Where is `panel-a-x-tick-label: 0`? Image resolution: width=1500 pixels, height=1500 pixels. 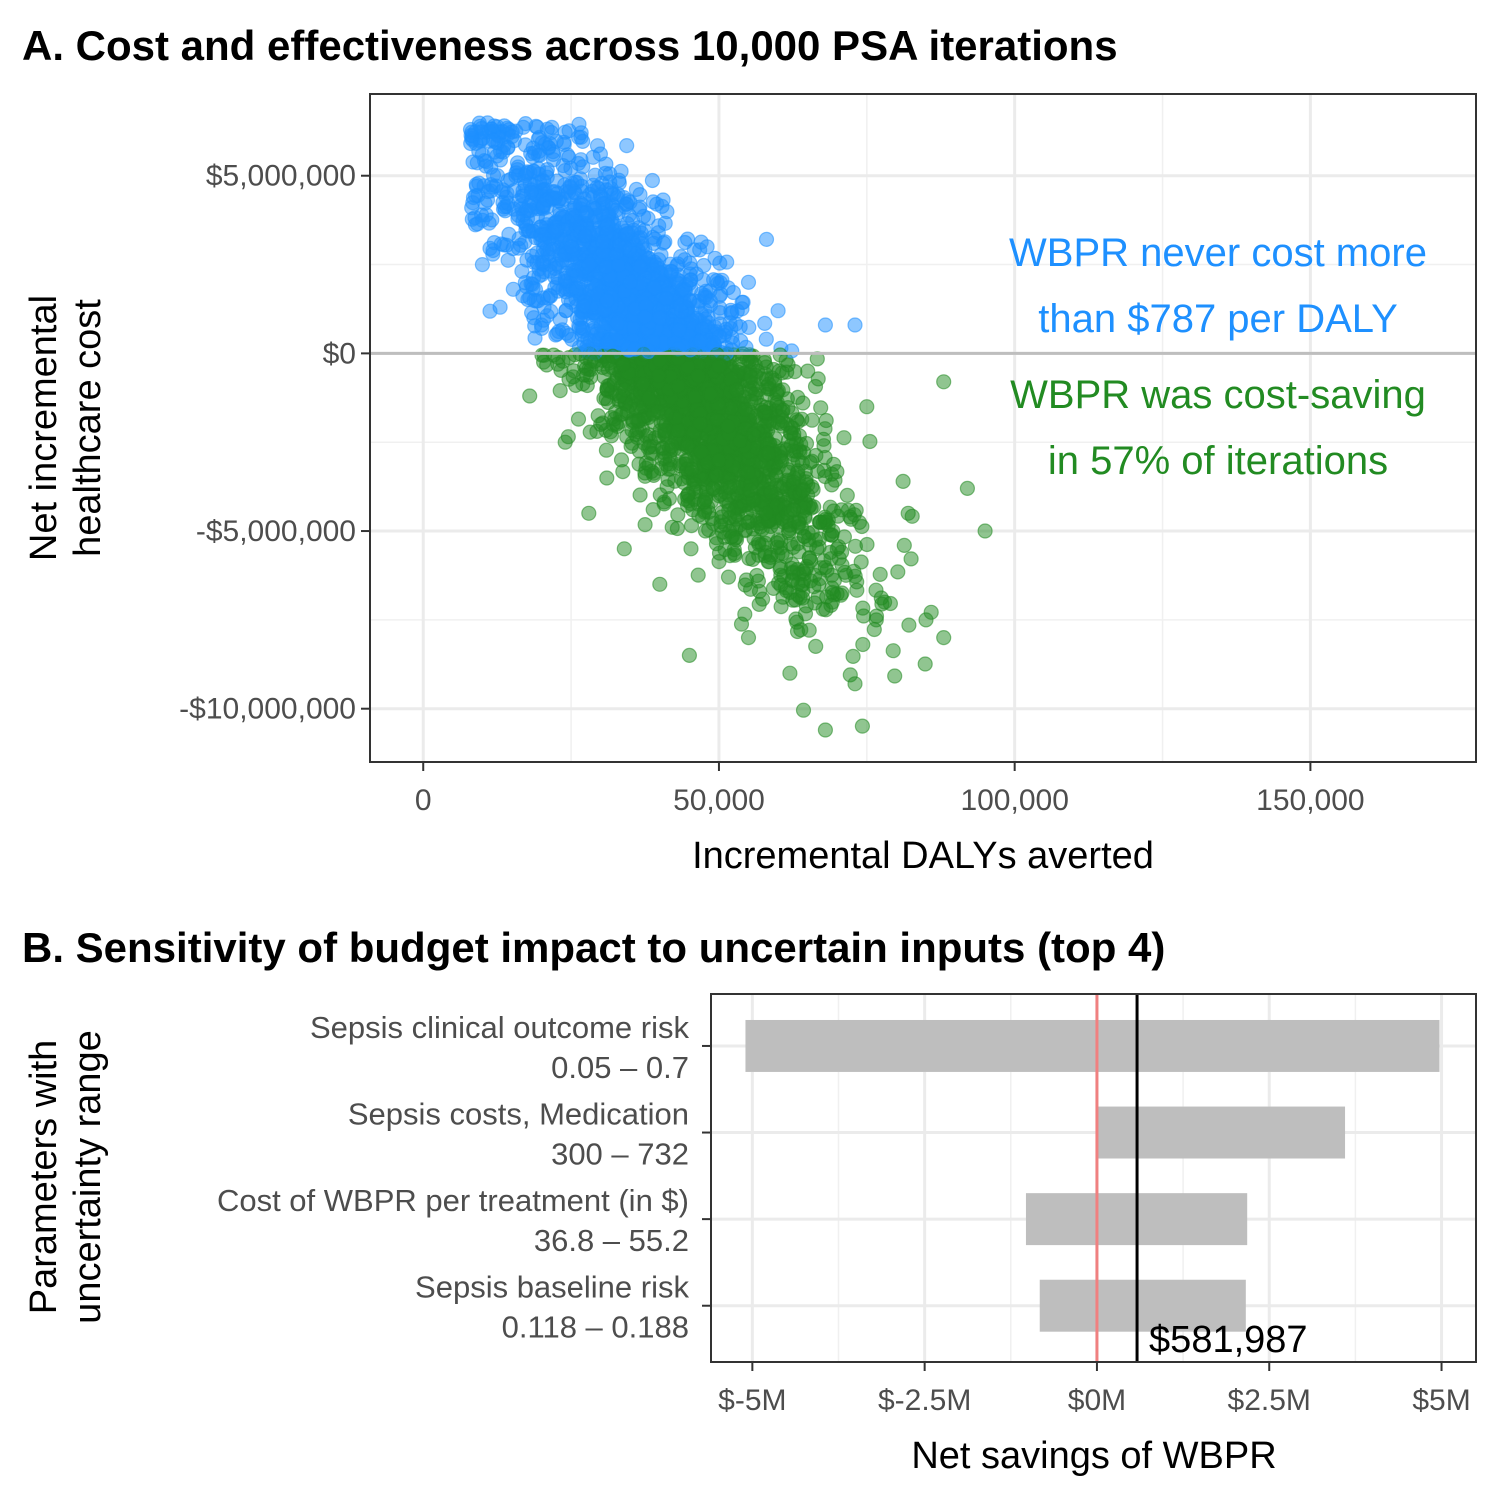 panel-a-x-tick-label: 0 is located at coordinates (423, 800).